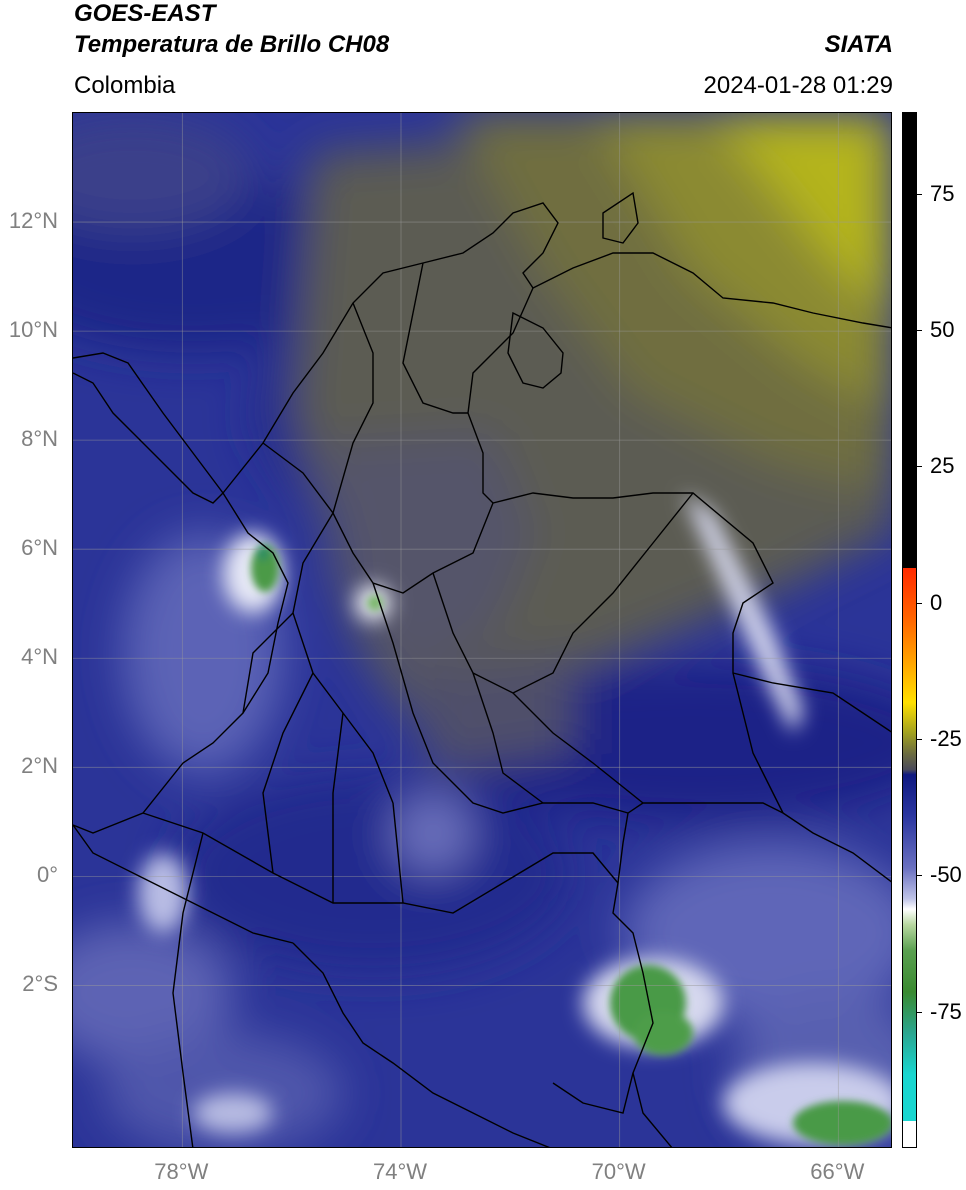 Image resolution: width=966 pixels, height=1190 pixels. Describe the element at coordinates (181, 1171) in the screenshot. I see `lon-tick-label: 78°W` at that location.